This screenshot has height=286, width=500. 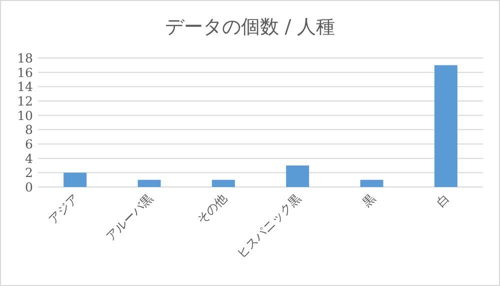 I want to click on y-tick-label: 0, so click(x=29, y=187).